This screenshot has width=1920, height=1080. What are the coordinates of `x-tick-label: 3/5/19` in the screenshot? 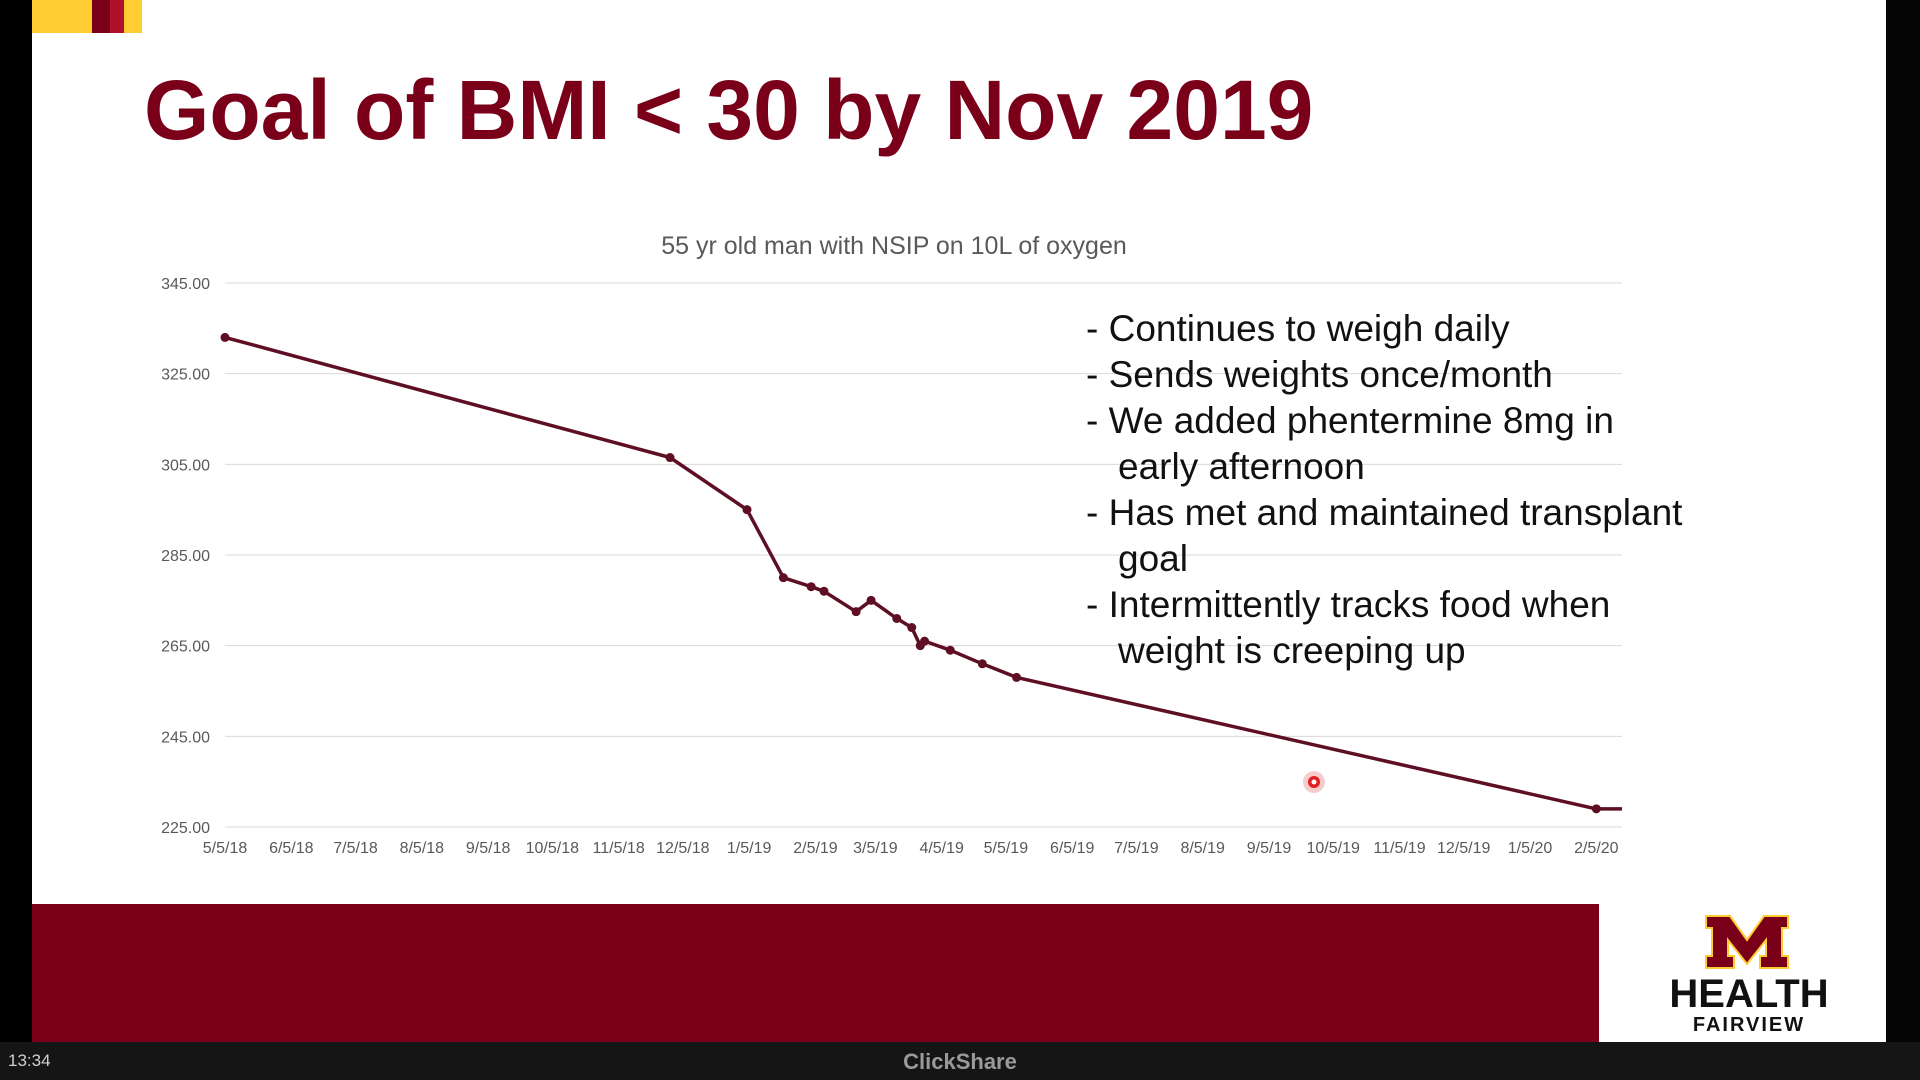 It's located at (875, 848).